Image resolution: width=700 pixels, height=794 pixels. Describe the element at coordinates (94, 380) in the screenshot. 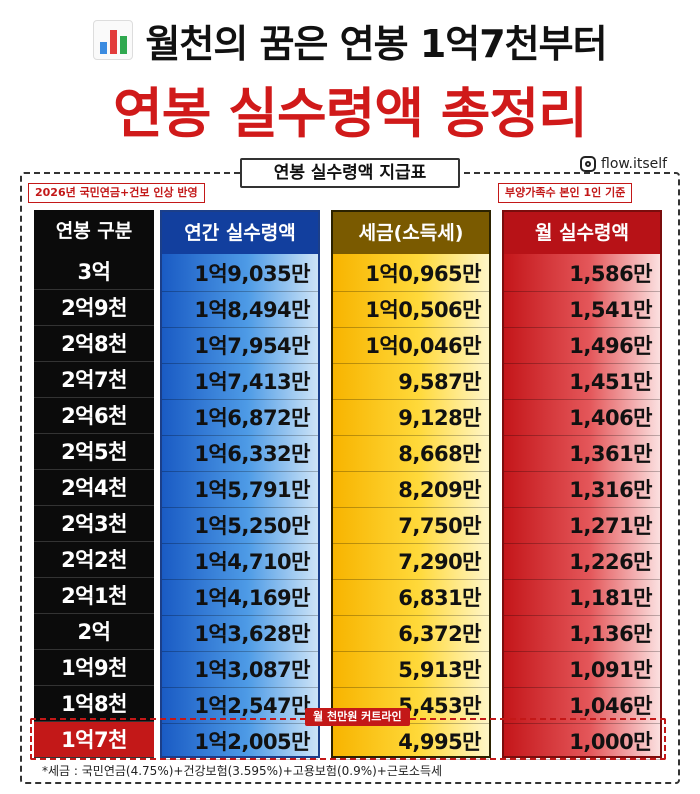

I see `cell-salary: 2억7천` at that location.